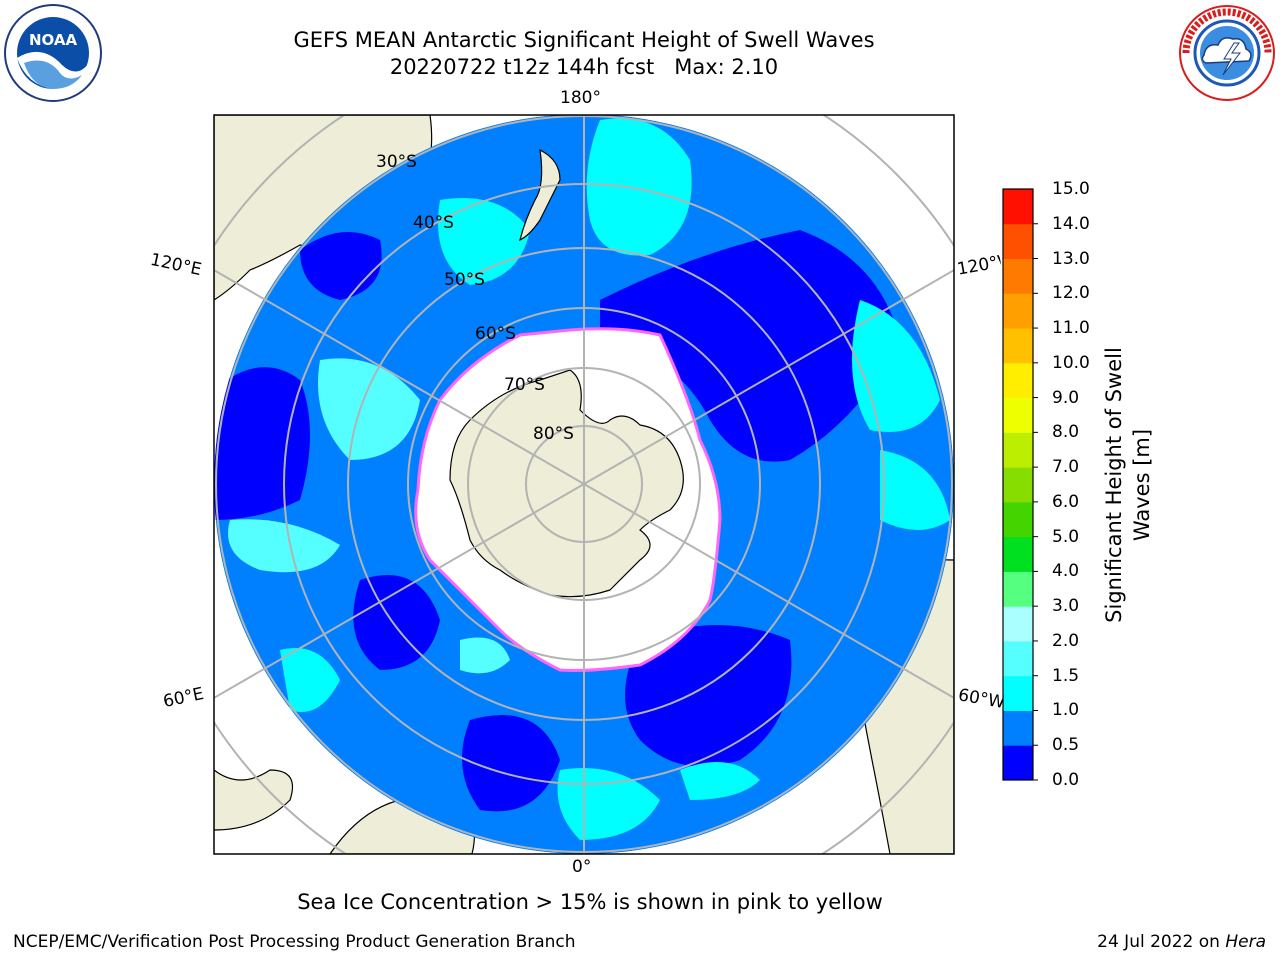  I want to click on swell-high-patch-west, so click(369, 409).